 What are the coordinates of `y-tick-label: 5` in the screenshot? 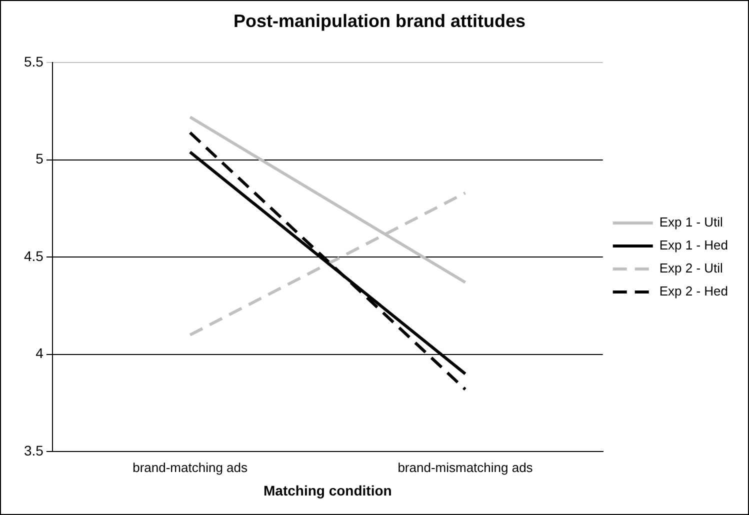 It's located at (40, 158).